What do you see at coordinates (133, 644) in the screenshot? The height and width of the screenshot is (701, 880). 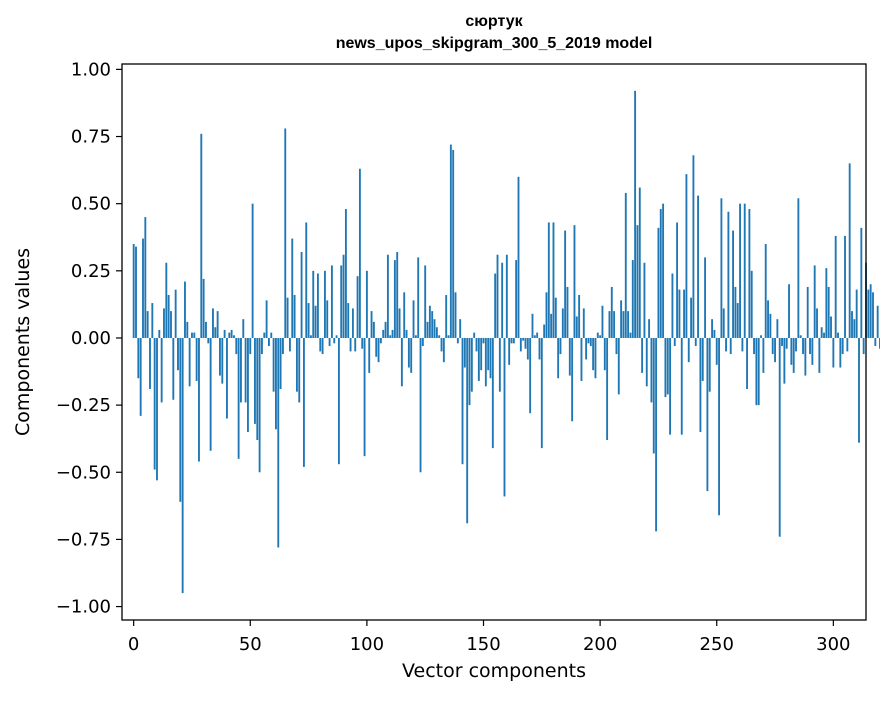 I see `x-tick-label: 0` at bounding box center [133, 644].